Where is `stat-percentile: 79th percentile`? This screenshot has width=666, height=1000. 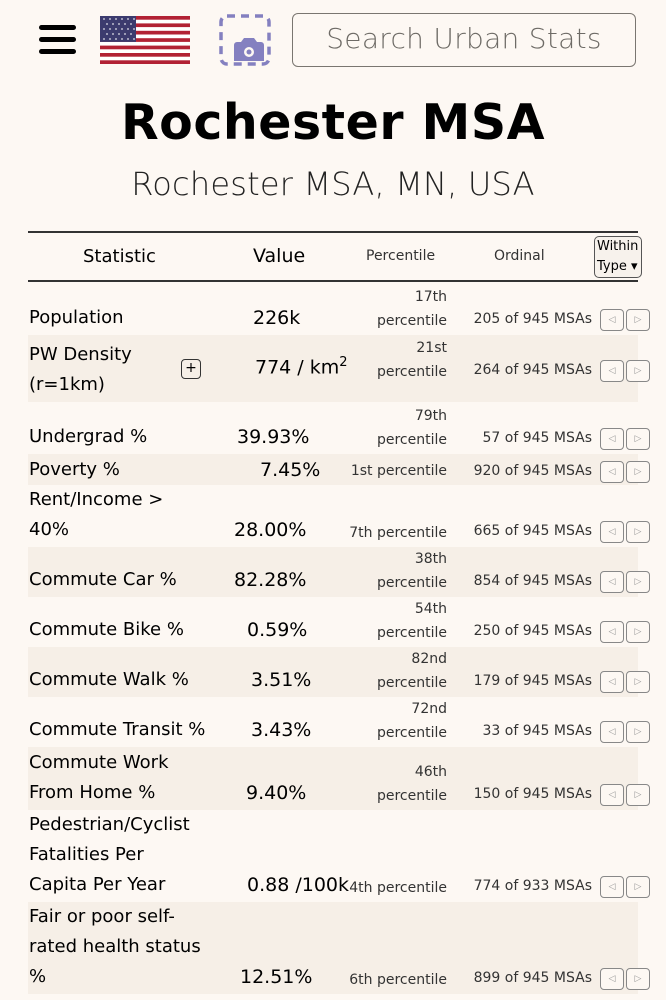 stat-percentile: 79th percentile is located at coordinates (411, 428).